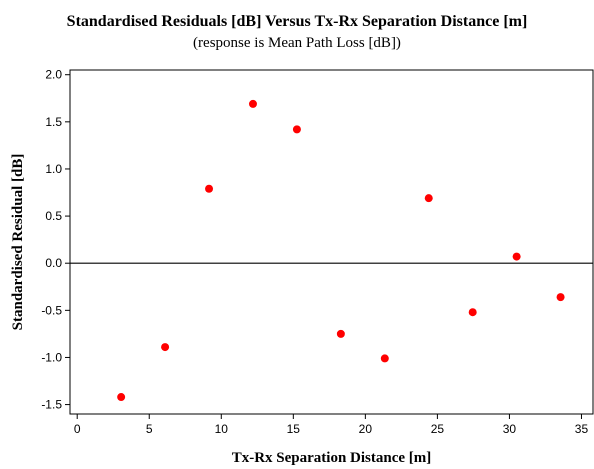 This screenshot has height=469, width=594. I want to click on x-tick-label: 20, so click(366, 429).